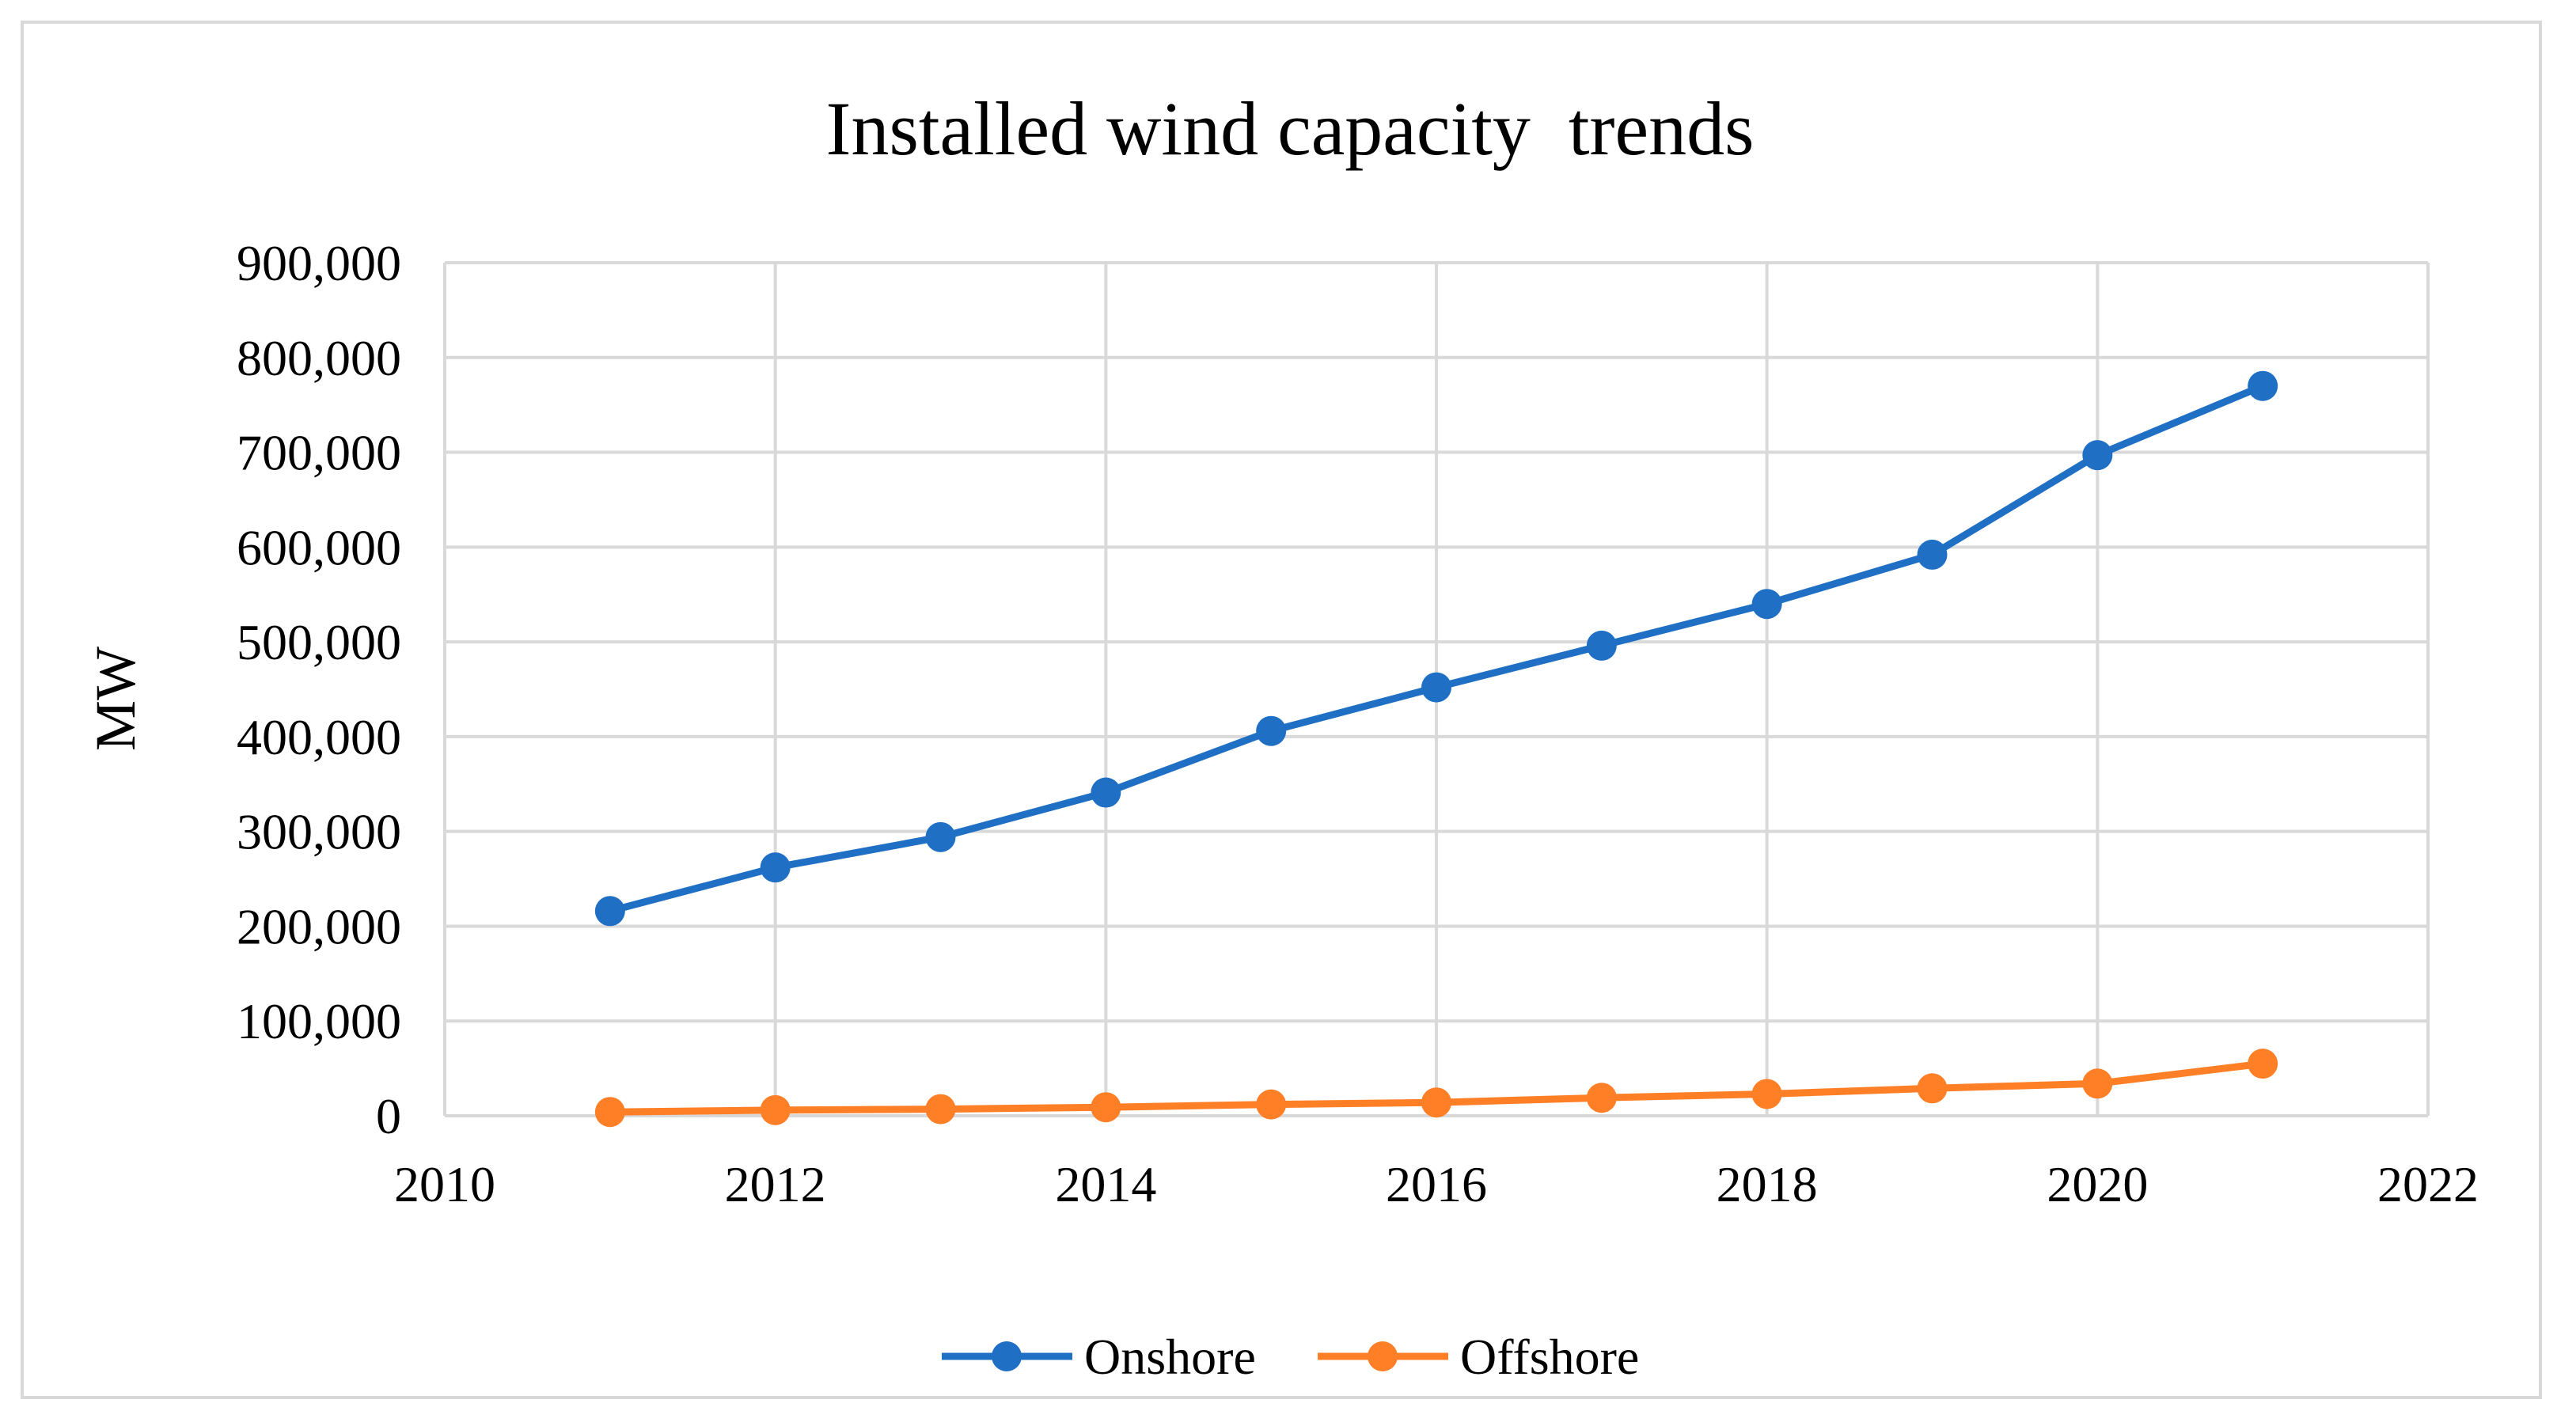 The image size is (2576, 1426). I want to click on y-tick-label: 300,000, so click(319, 832).